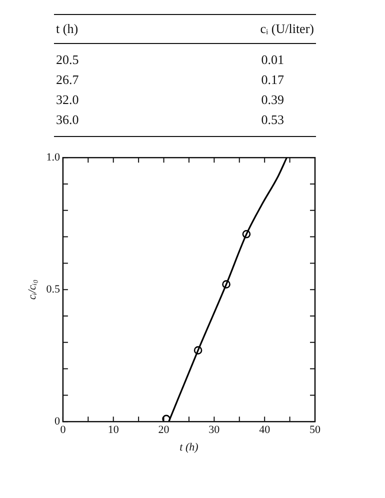 Image resolution: width=385 pixels, height=498 pixels. What do you see at coordinates (53, 289) in the screenshot?
I see `y-tick-label: 0.5` at bounding box center [53, 289].